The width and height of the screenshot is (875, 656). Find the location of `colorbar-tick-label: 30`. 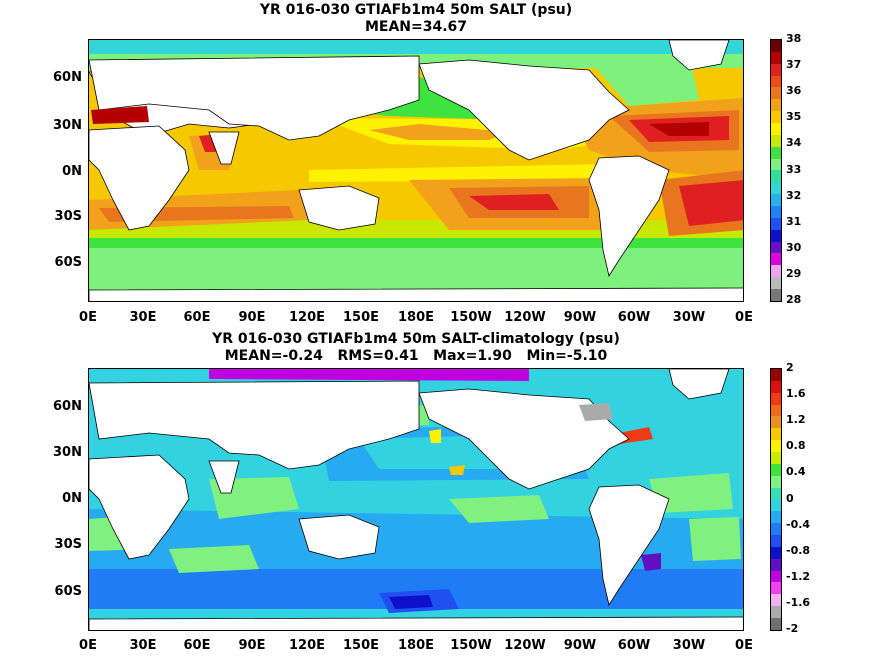

colorbar-tick-label: 30 is located at coordinates (794, 247).